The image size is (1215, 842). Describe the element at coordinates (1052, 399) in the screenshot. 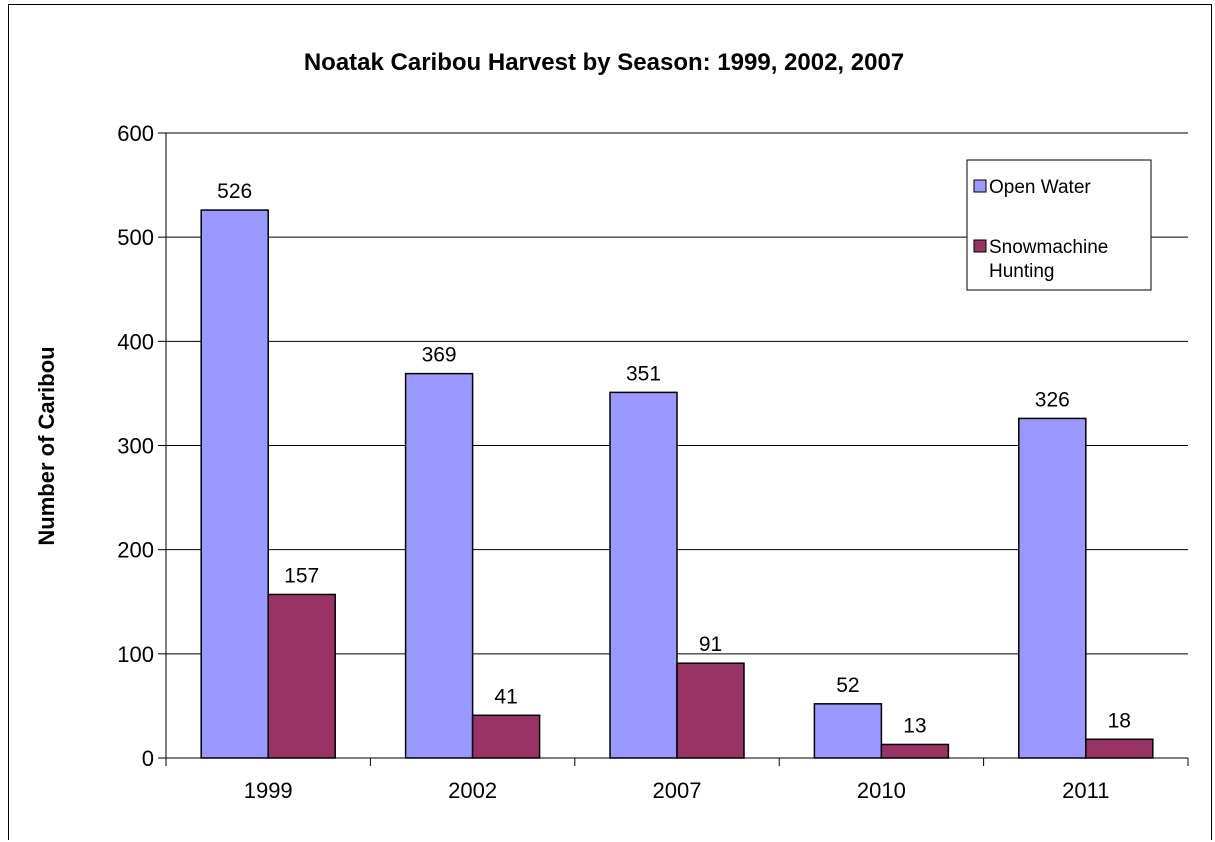

I see `data-label: 326` at that location.